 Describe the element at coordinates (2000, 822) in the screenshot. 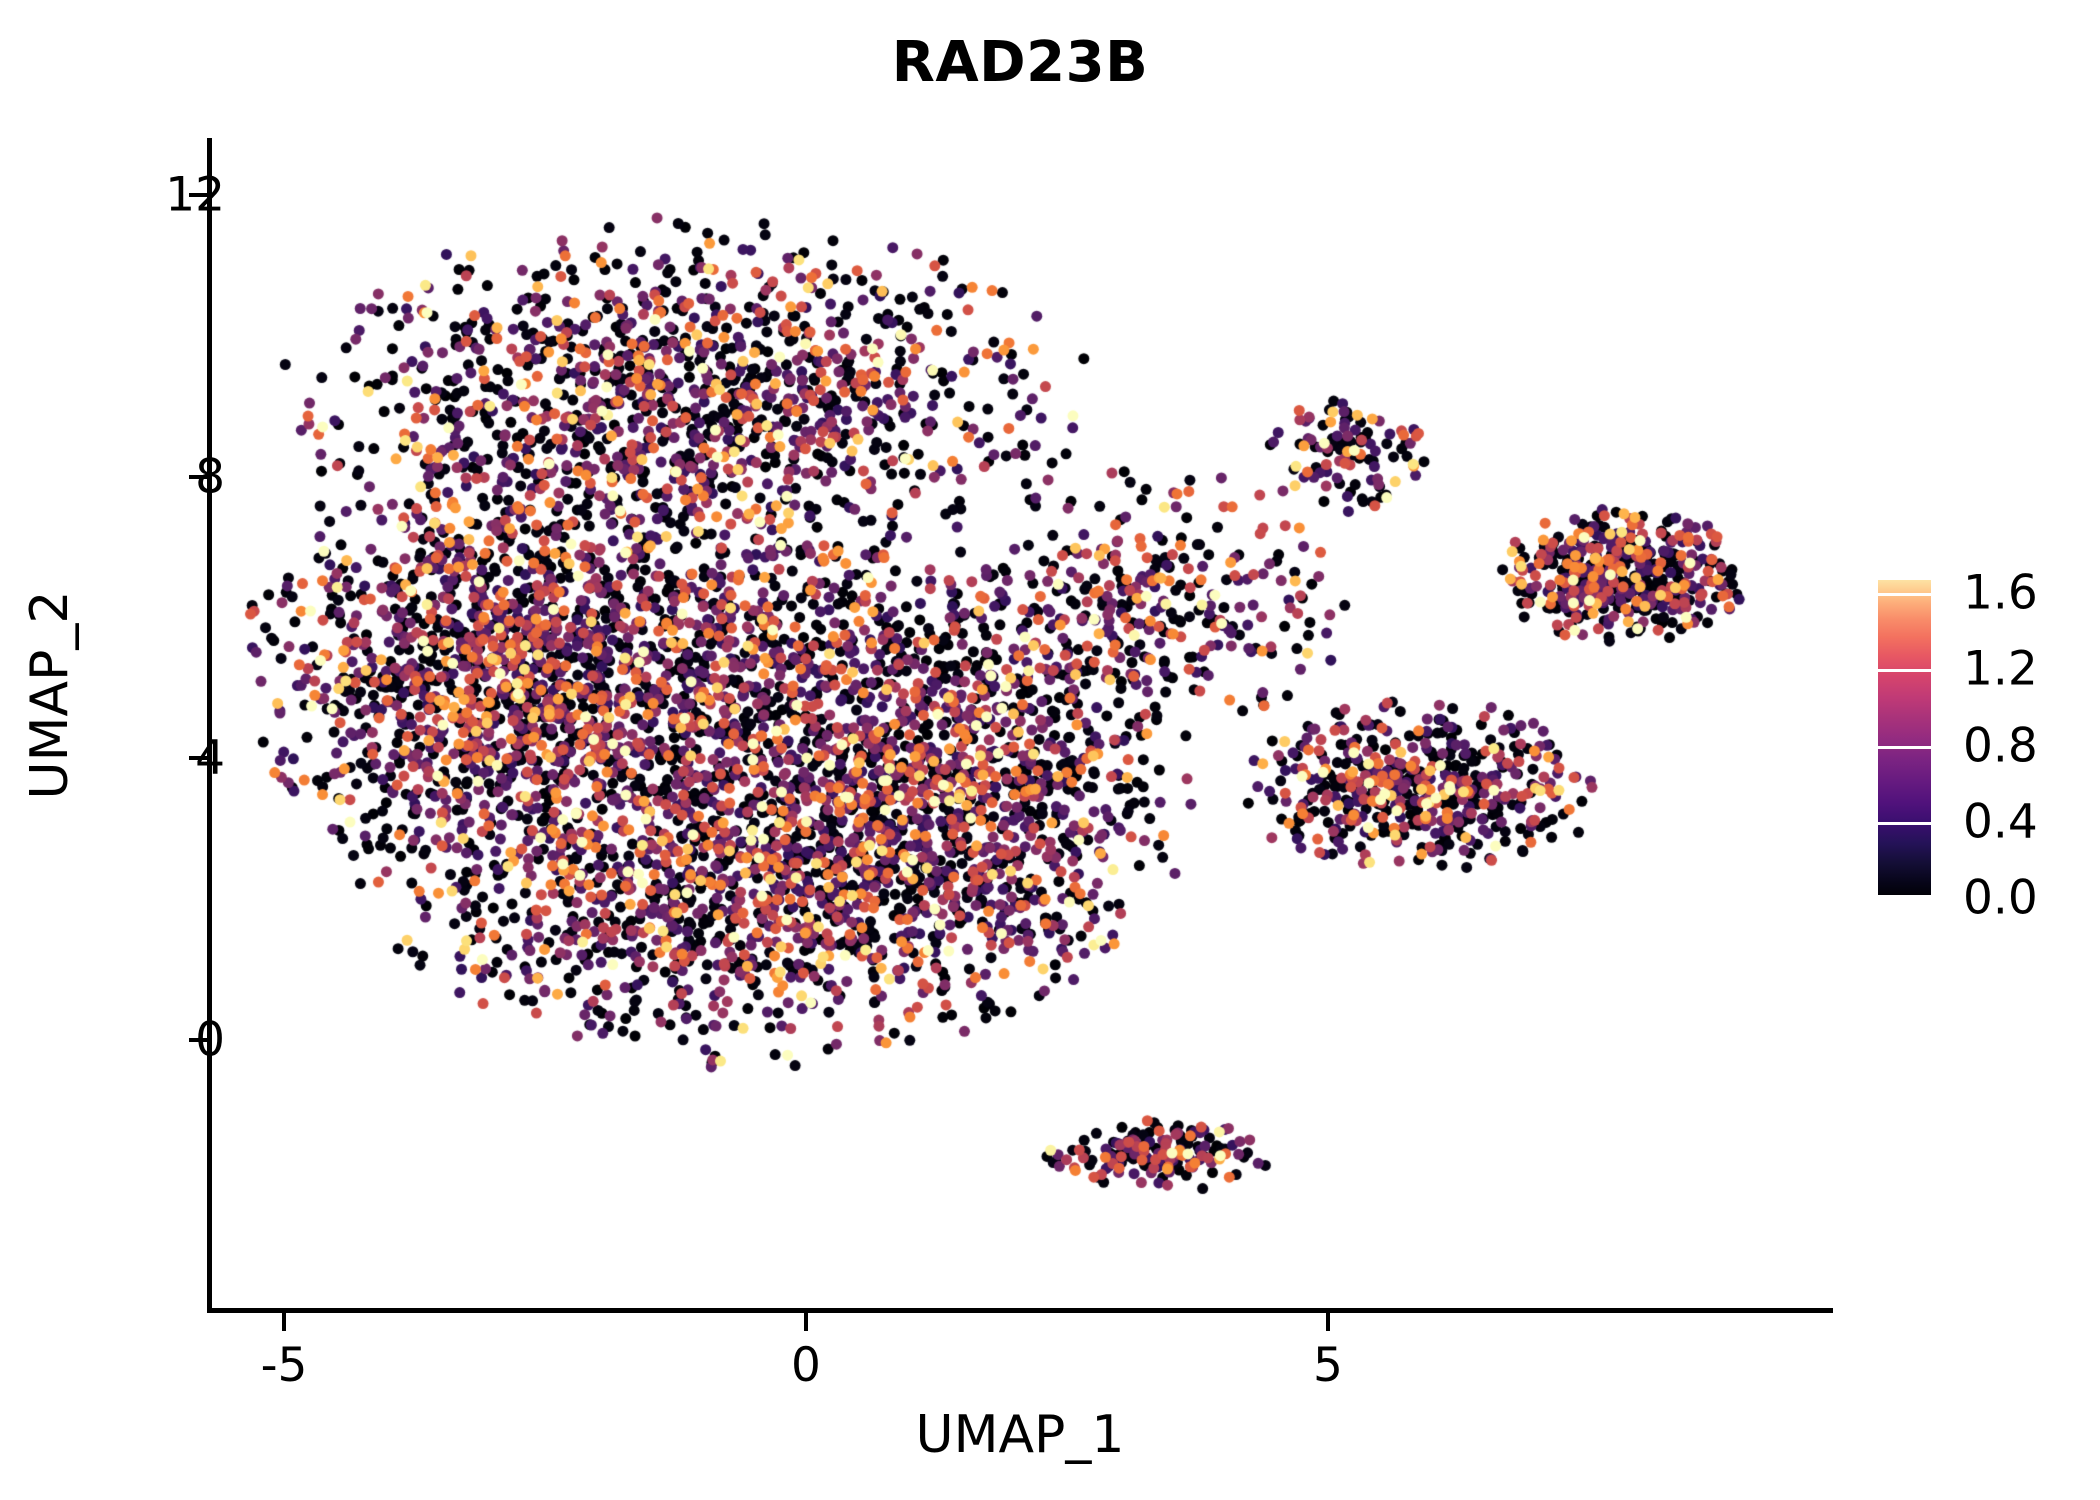

I see `colorbar-tick-label: 0.4` at that location.